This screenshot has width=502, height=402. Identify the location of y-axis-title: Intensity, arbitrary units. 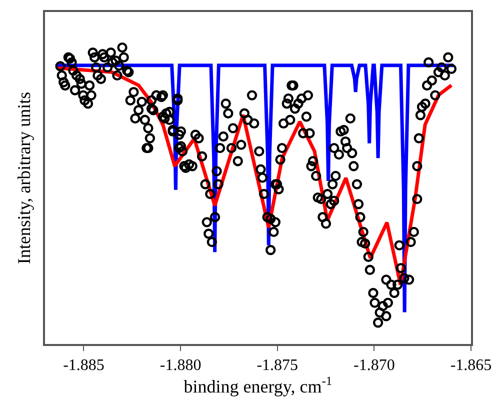
(24, 178).